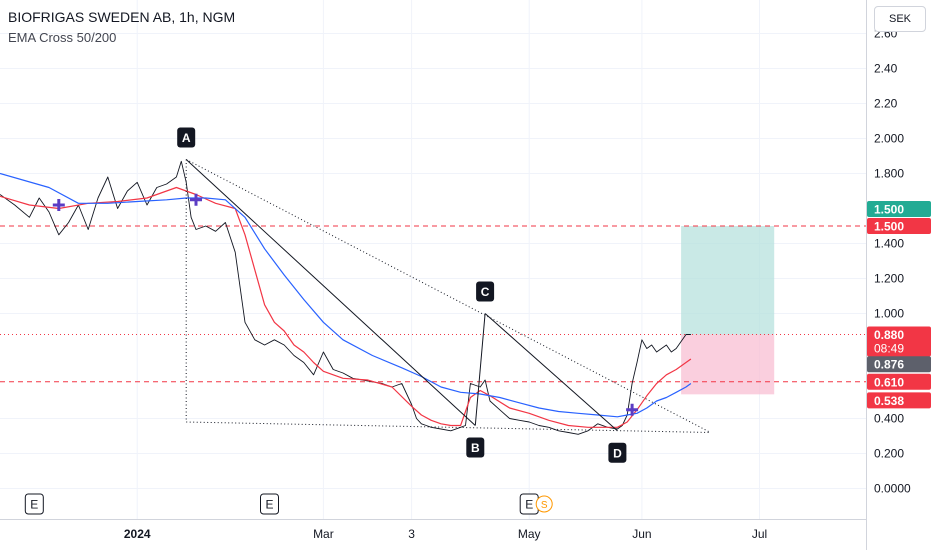  What do you see at coordinates (889, 279) in the screenshot?
I see `y-tick-label: 1.200` at bounding box center [889, 279].